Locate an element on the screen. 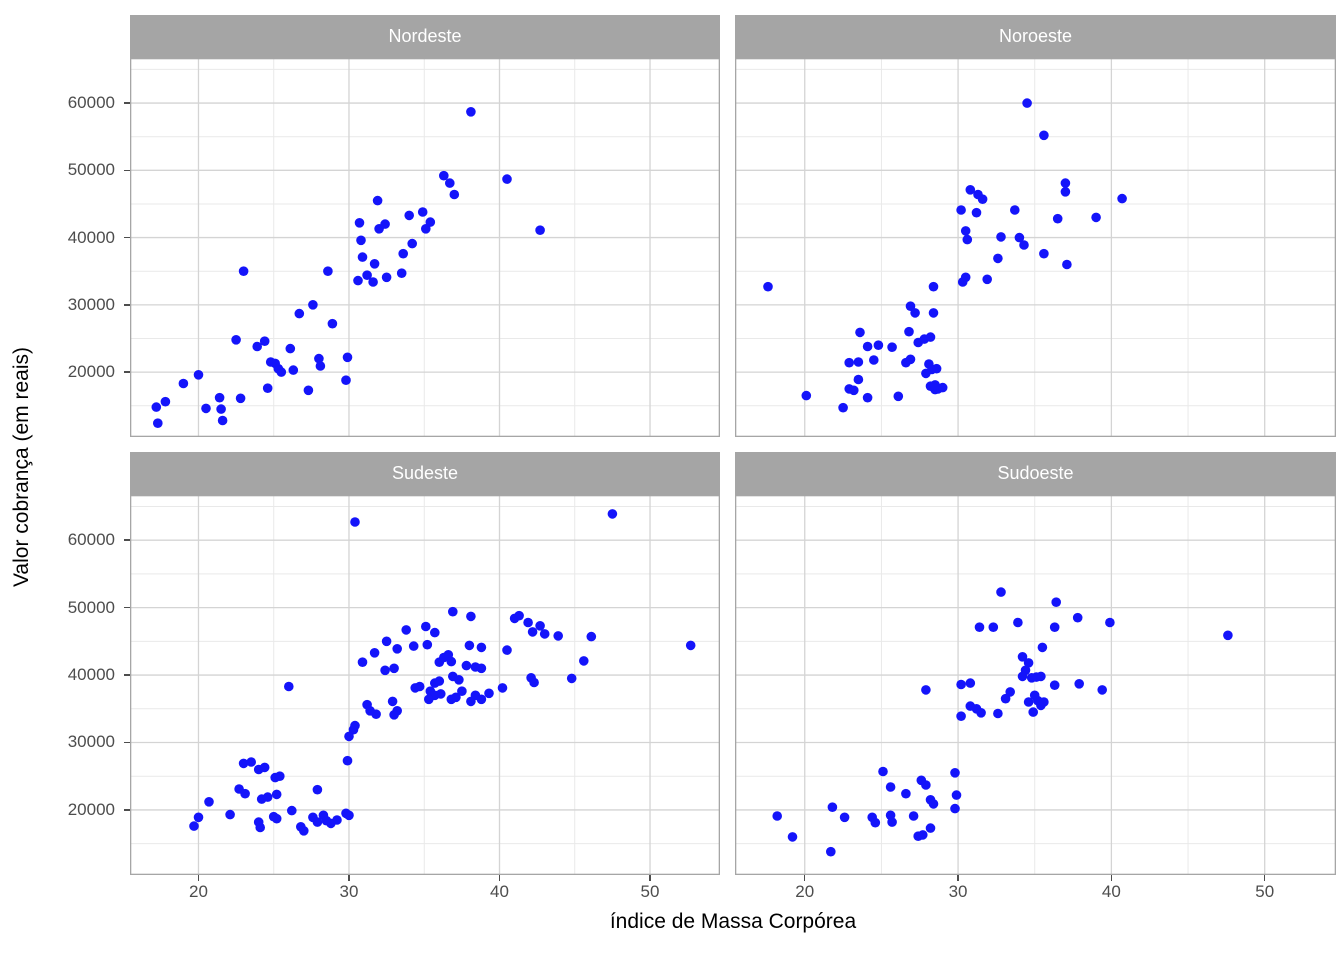  y-tick-label: 20000 is located at coordinates (91, 372).